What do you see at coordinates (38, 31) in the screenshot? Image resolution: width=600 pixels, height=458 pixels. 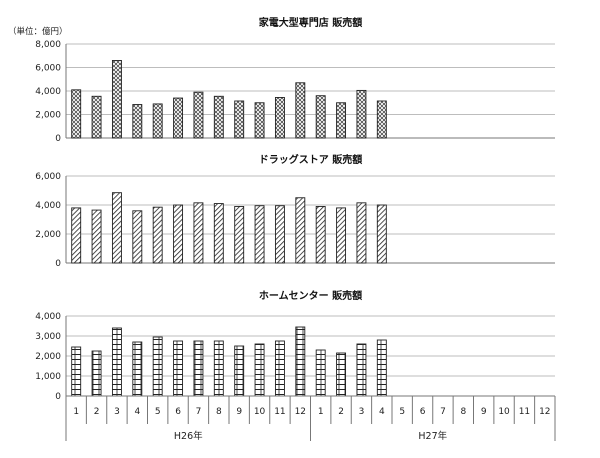 I see `unit-label: （単位：億円）` at bounding box center [38, 31].